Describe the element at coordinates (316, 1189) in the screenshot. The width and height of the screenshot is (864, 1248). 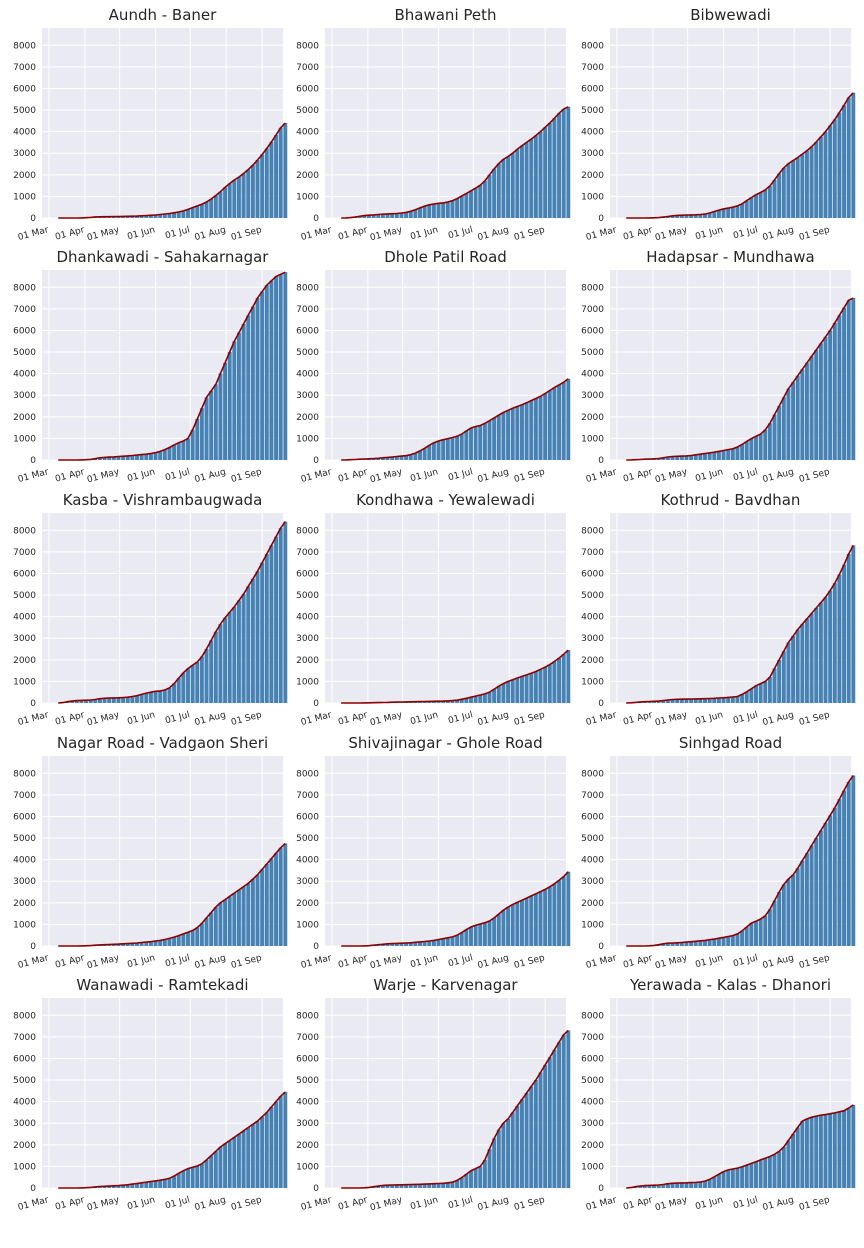
I see `y-tick-label: 0` at that location.